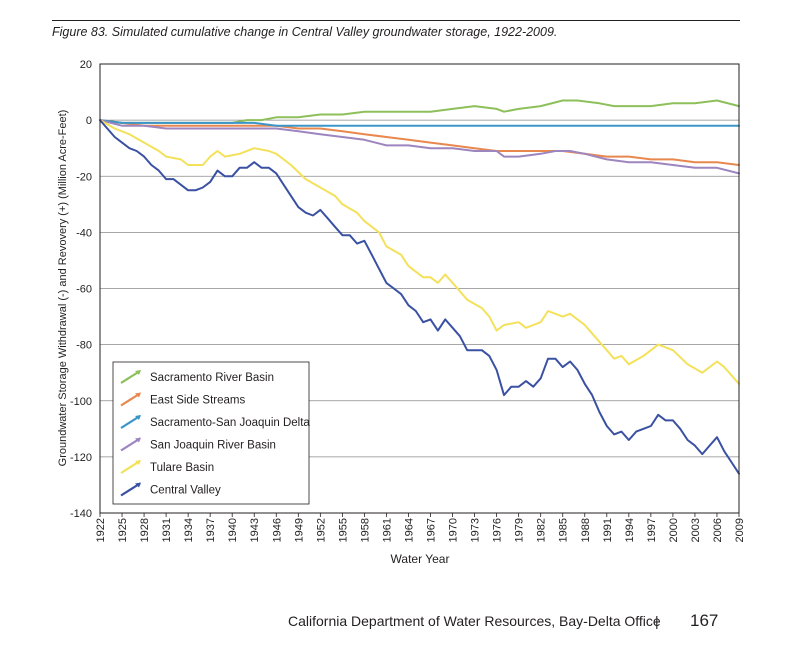  I want to click on x-tick-label: 1934, so click(189, 530).